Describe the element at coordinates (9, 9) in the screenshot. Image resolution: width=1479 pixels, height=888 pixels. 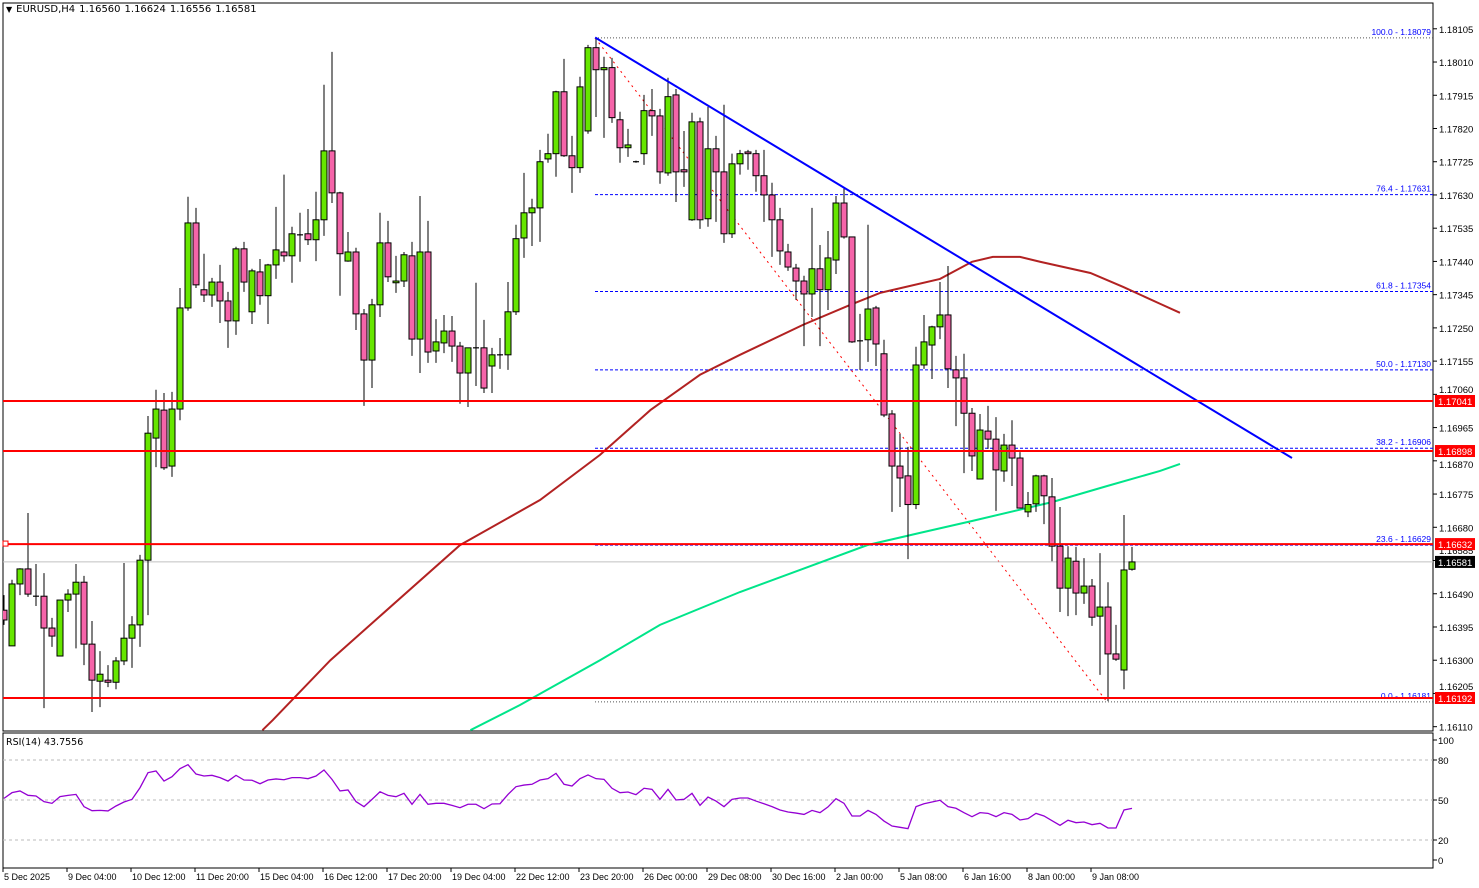
I see `triangle-down-icon: ▼` at that location.